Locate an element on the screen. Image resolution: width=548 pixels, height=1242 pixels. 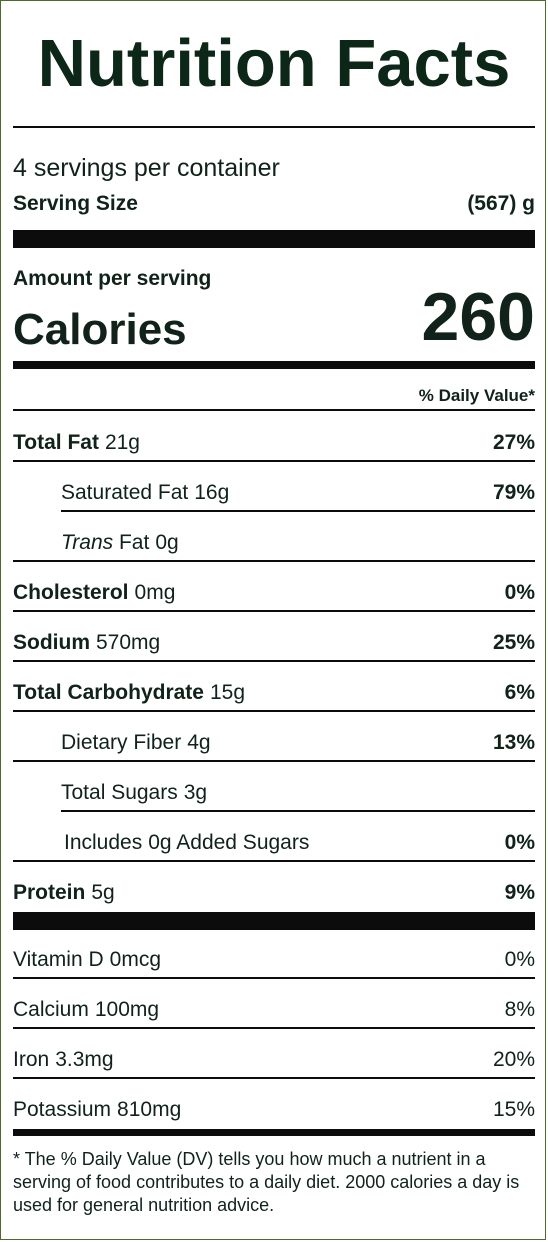
nutrient-amount: 16g is located at coordinates (212, 492).